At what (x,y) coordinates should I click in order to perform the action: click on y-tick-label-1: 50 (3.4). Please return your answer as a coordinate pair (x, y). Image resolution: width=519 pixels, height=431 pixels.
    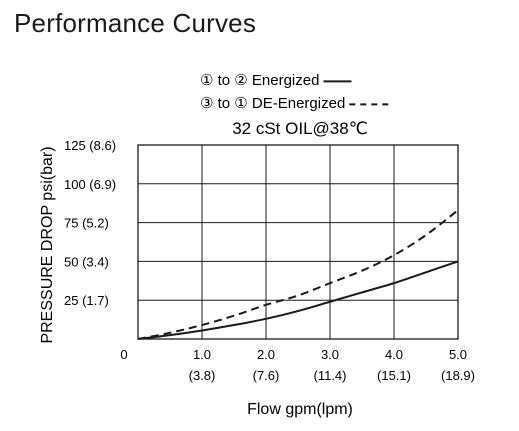
    Looking at the image, I should click on (86, 261).